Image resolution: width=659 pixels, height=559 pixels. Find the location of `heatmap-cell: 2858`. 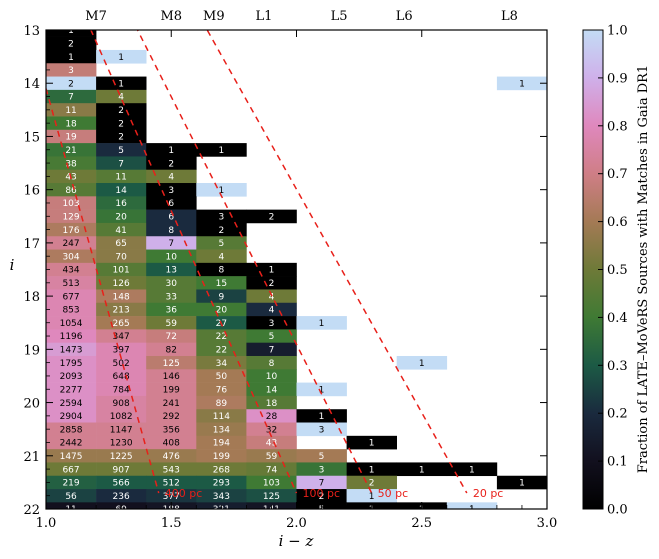

heatmap-cell: 2858 is located at coordinates (71, 429).